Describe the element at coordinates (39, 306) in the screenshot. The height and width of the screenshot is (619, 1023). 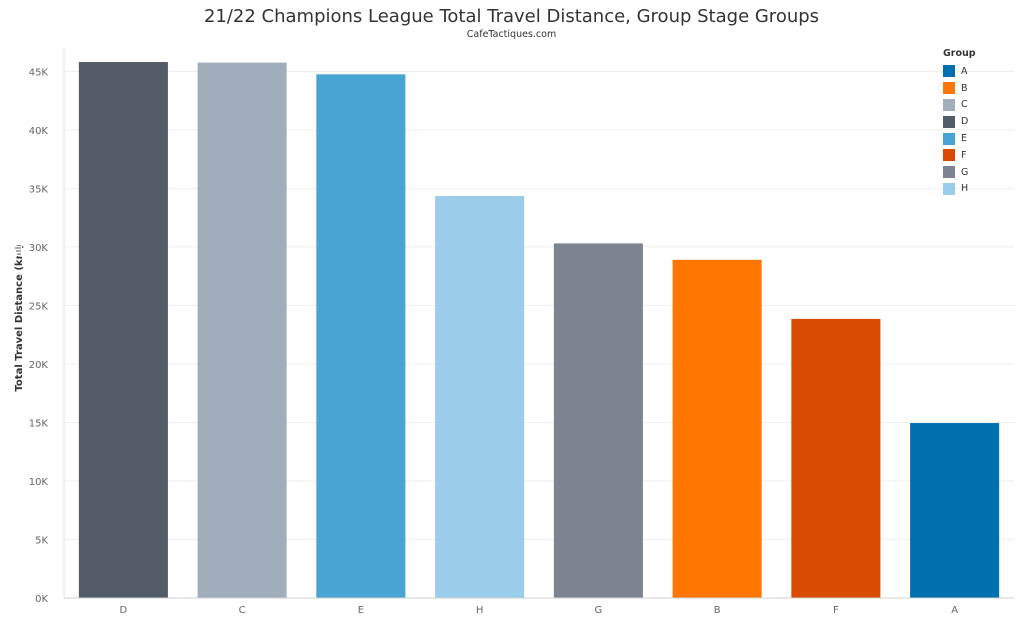
I see `y-tick-label: 25K` at that location.